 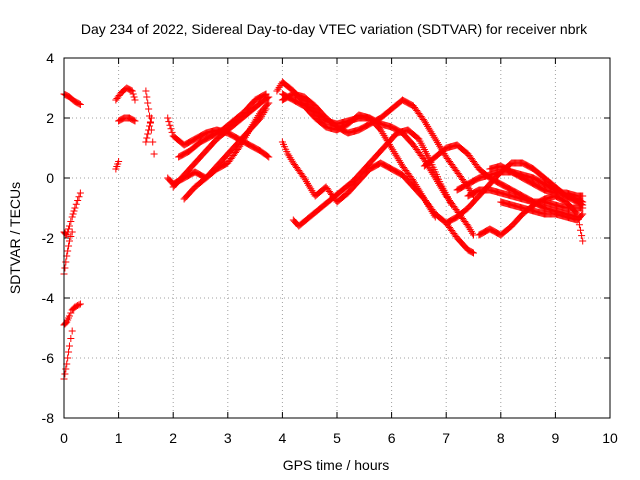 What do you see at coordinates (50, 178) in the screenshot?
I see `y-tick-label: 0` at bounding box center [50, 178].